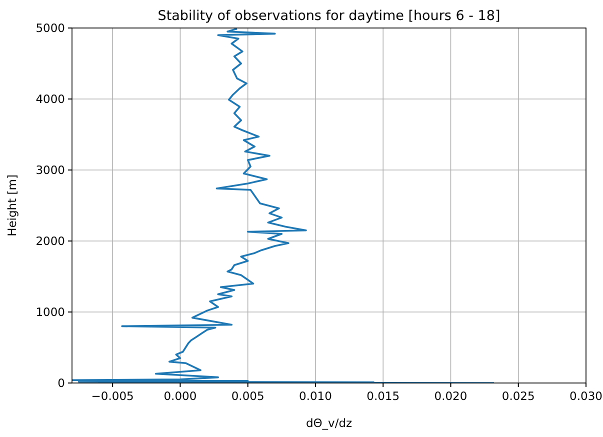  I want to click on chart-title: Stability of observations for daytime [hours 6 - 18], so click(329, 16).